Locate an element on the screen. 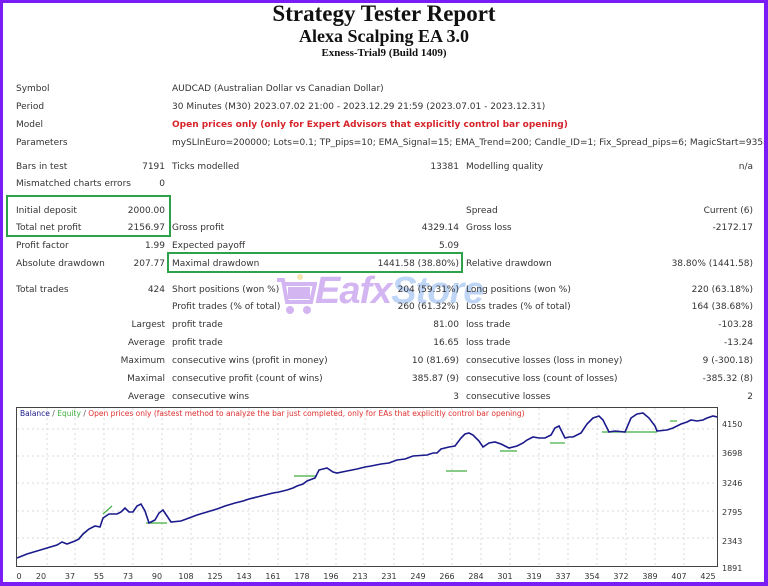 The width and height of the screenshot is (768, 586). short-label: Short positions (won %) is located at coordinates (226, 290).